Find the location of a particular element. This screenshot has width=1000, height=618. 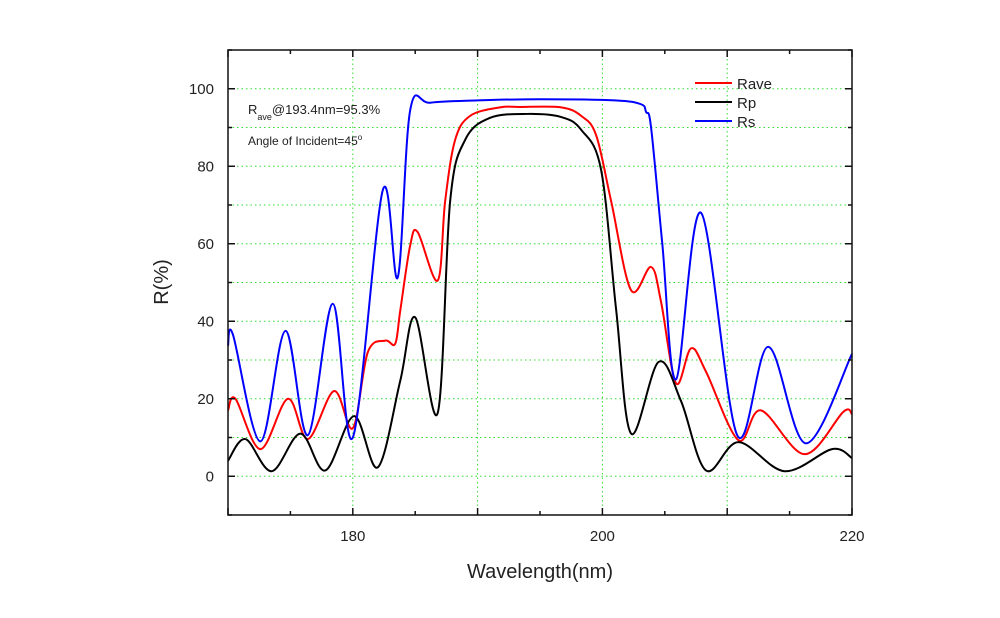

annotation: Rave@193.4nm=95.3% Angle of Incident=45o is located at coordinates (314, 125).